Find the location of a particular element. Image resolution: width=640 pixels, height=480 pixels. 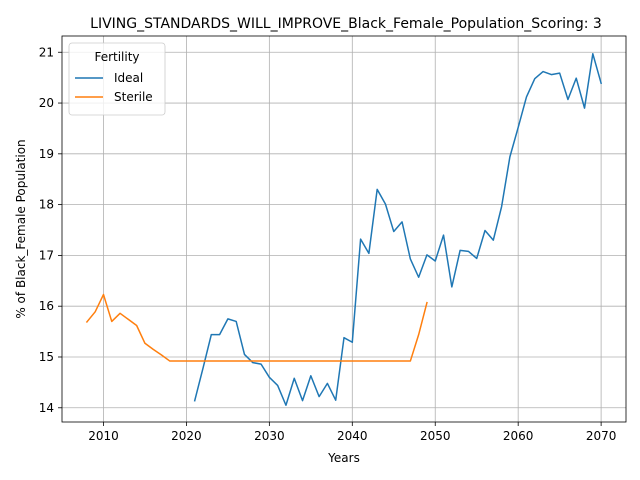

y-tick-labels: 14 15 16 17 18 19 20 21 is located at coordinates (46, 230).